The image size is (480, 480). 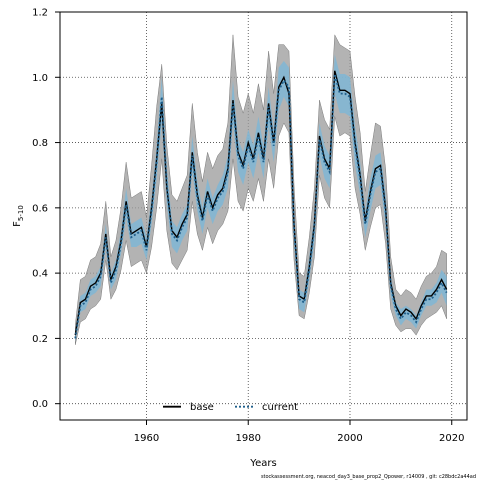 What do you see at coordinates (280, 407) in the screenshot?
I see `legend-label-current: current` at bounding box center [280, 407].